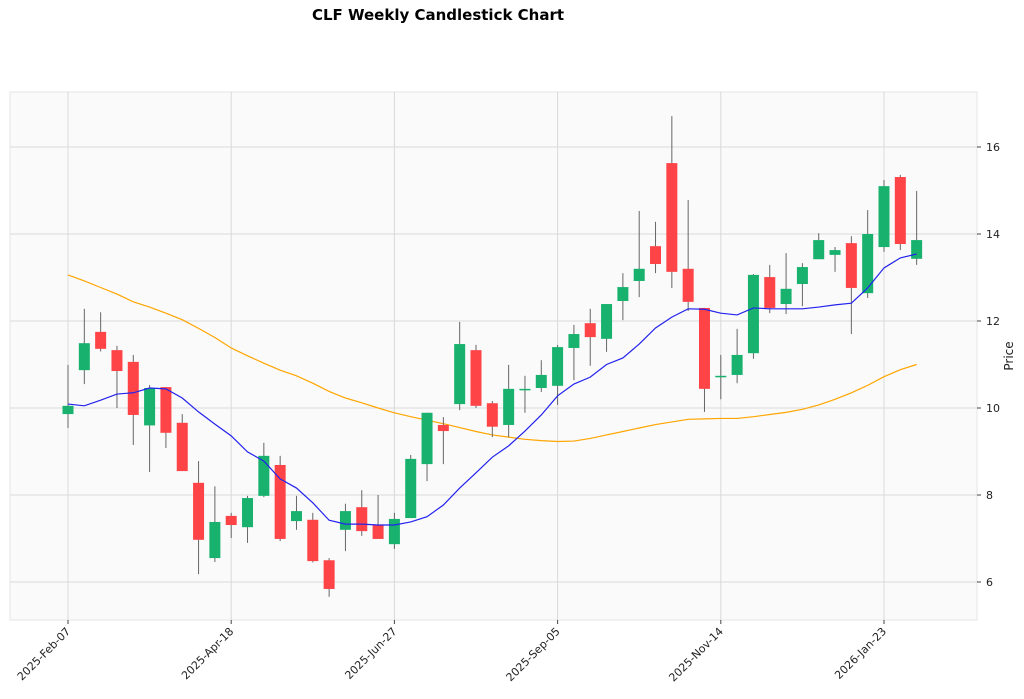 Image resolution: width=1024 pixels, height=699 pixels. Describe the element at coordinates (989, 582) in the screenshot. I see `y-tick-label: 6` at that location.